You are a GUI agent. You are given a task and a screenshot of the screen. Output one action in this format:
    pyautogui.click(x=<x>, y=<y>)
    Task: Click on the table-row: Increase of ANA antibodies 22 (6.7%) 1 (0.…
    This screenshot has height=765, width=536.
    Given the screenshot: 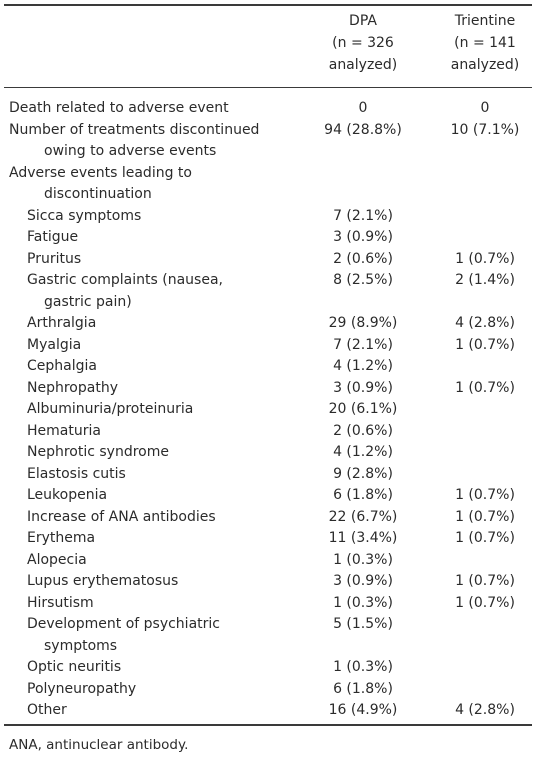 What is the action you would take?
    pyautogui.click(x=268, y=518)
    